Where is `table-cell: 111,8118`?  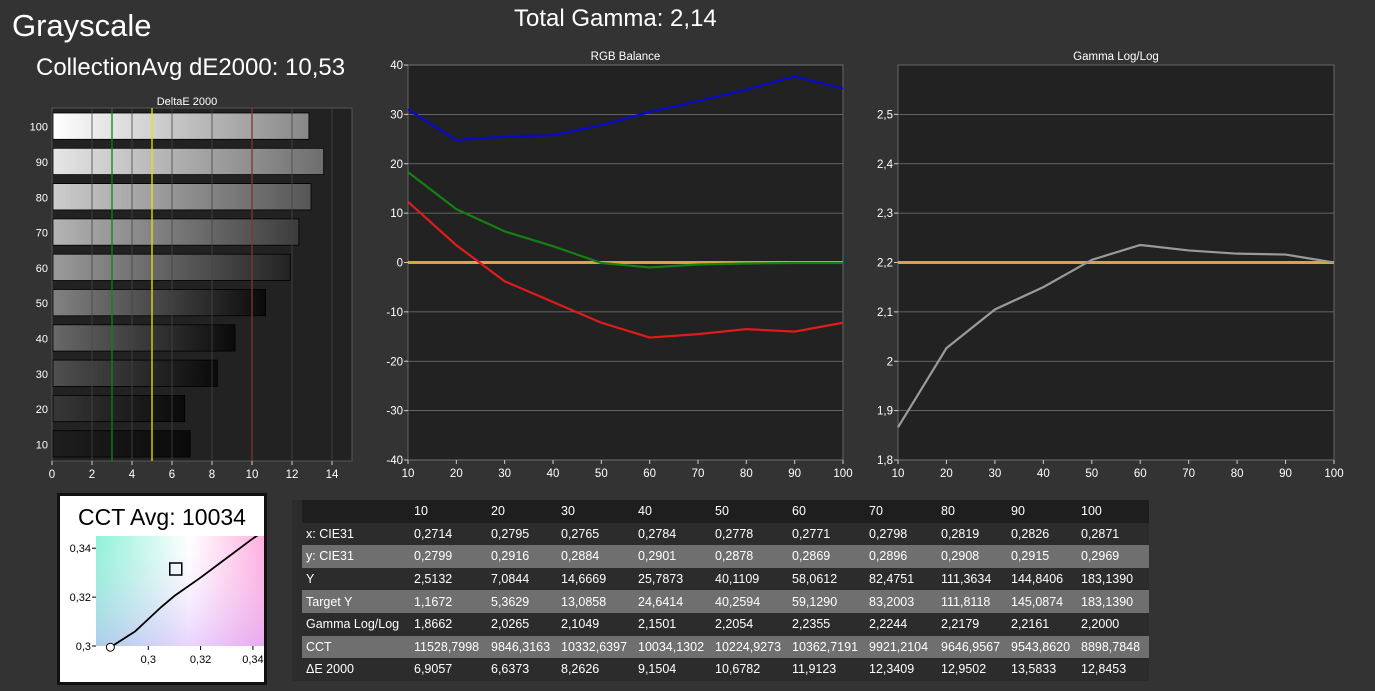 table-cell: 111,8118 is located at coordinates (966, 601).